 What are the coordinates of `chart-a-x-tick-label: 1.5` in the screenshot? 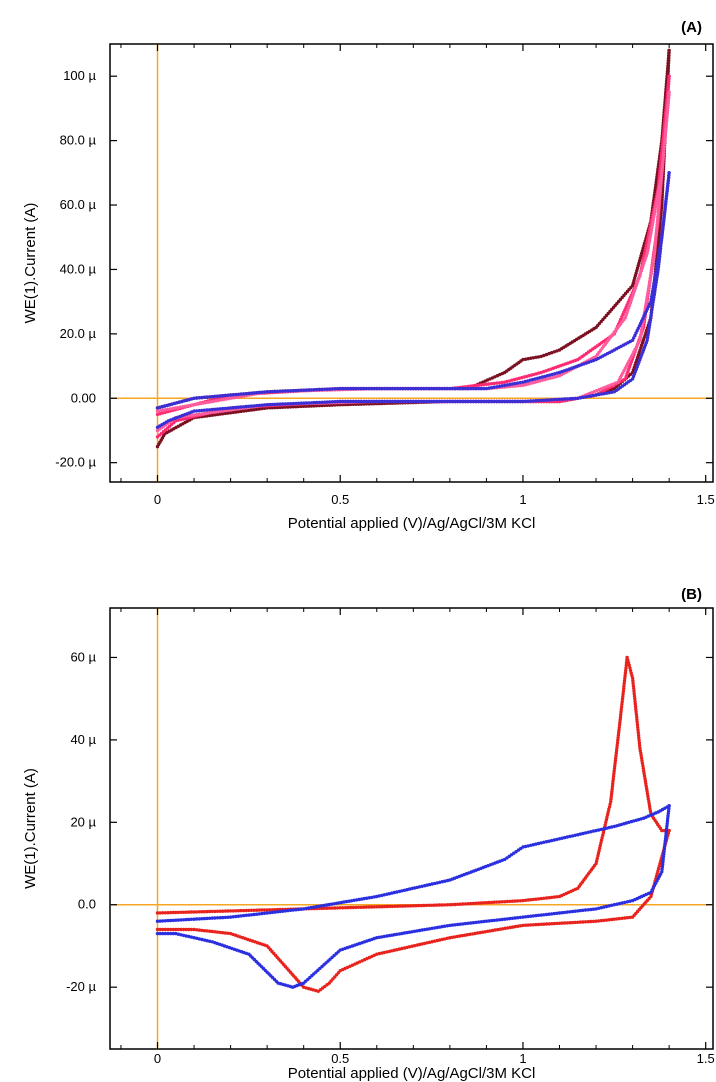 It's located at (706, 499).